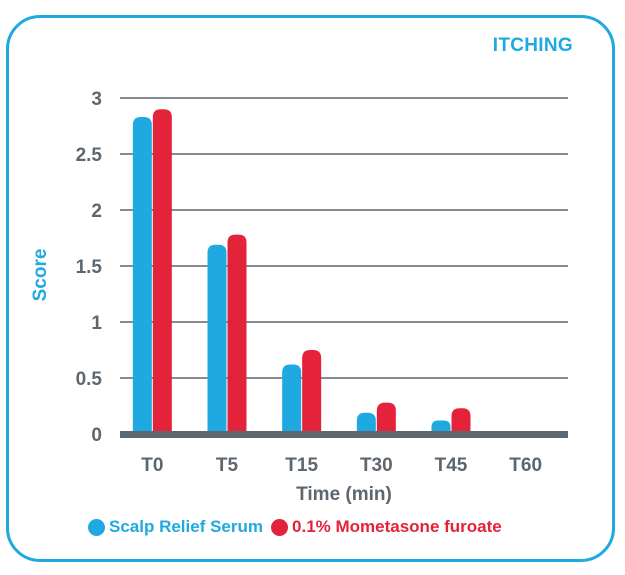 This screenshot has width=625, height=575. Describe the element at coordinates (280, 527) in the screenshot. I see `legend-dot-mometasone` at that location.